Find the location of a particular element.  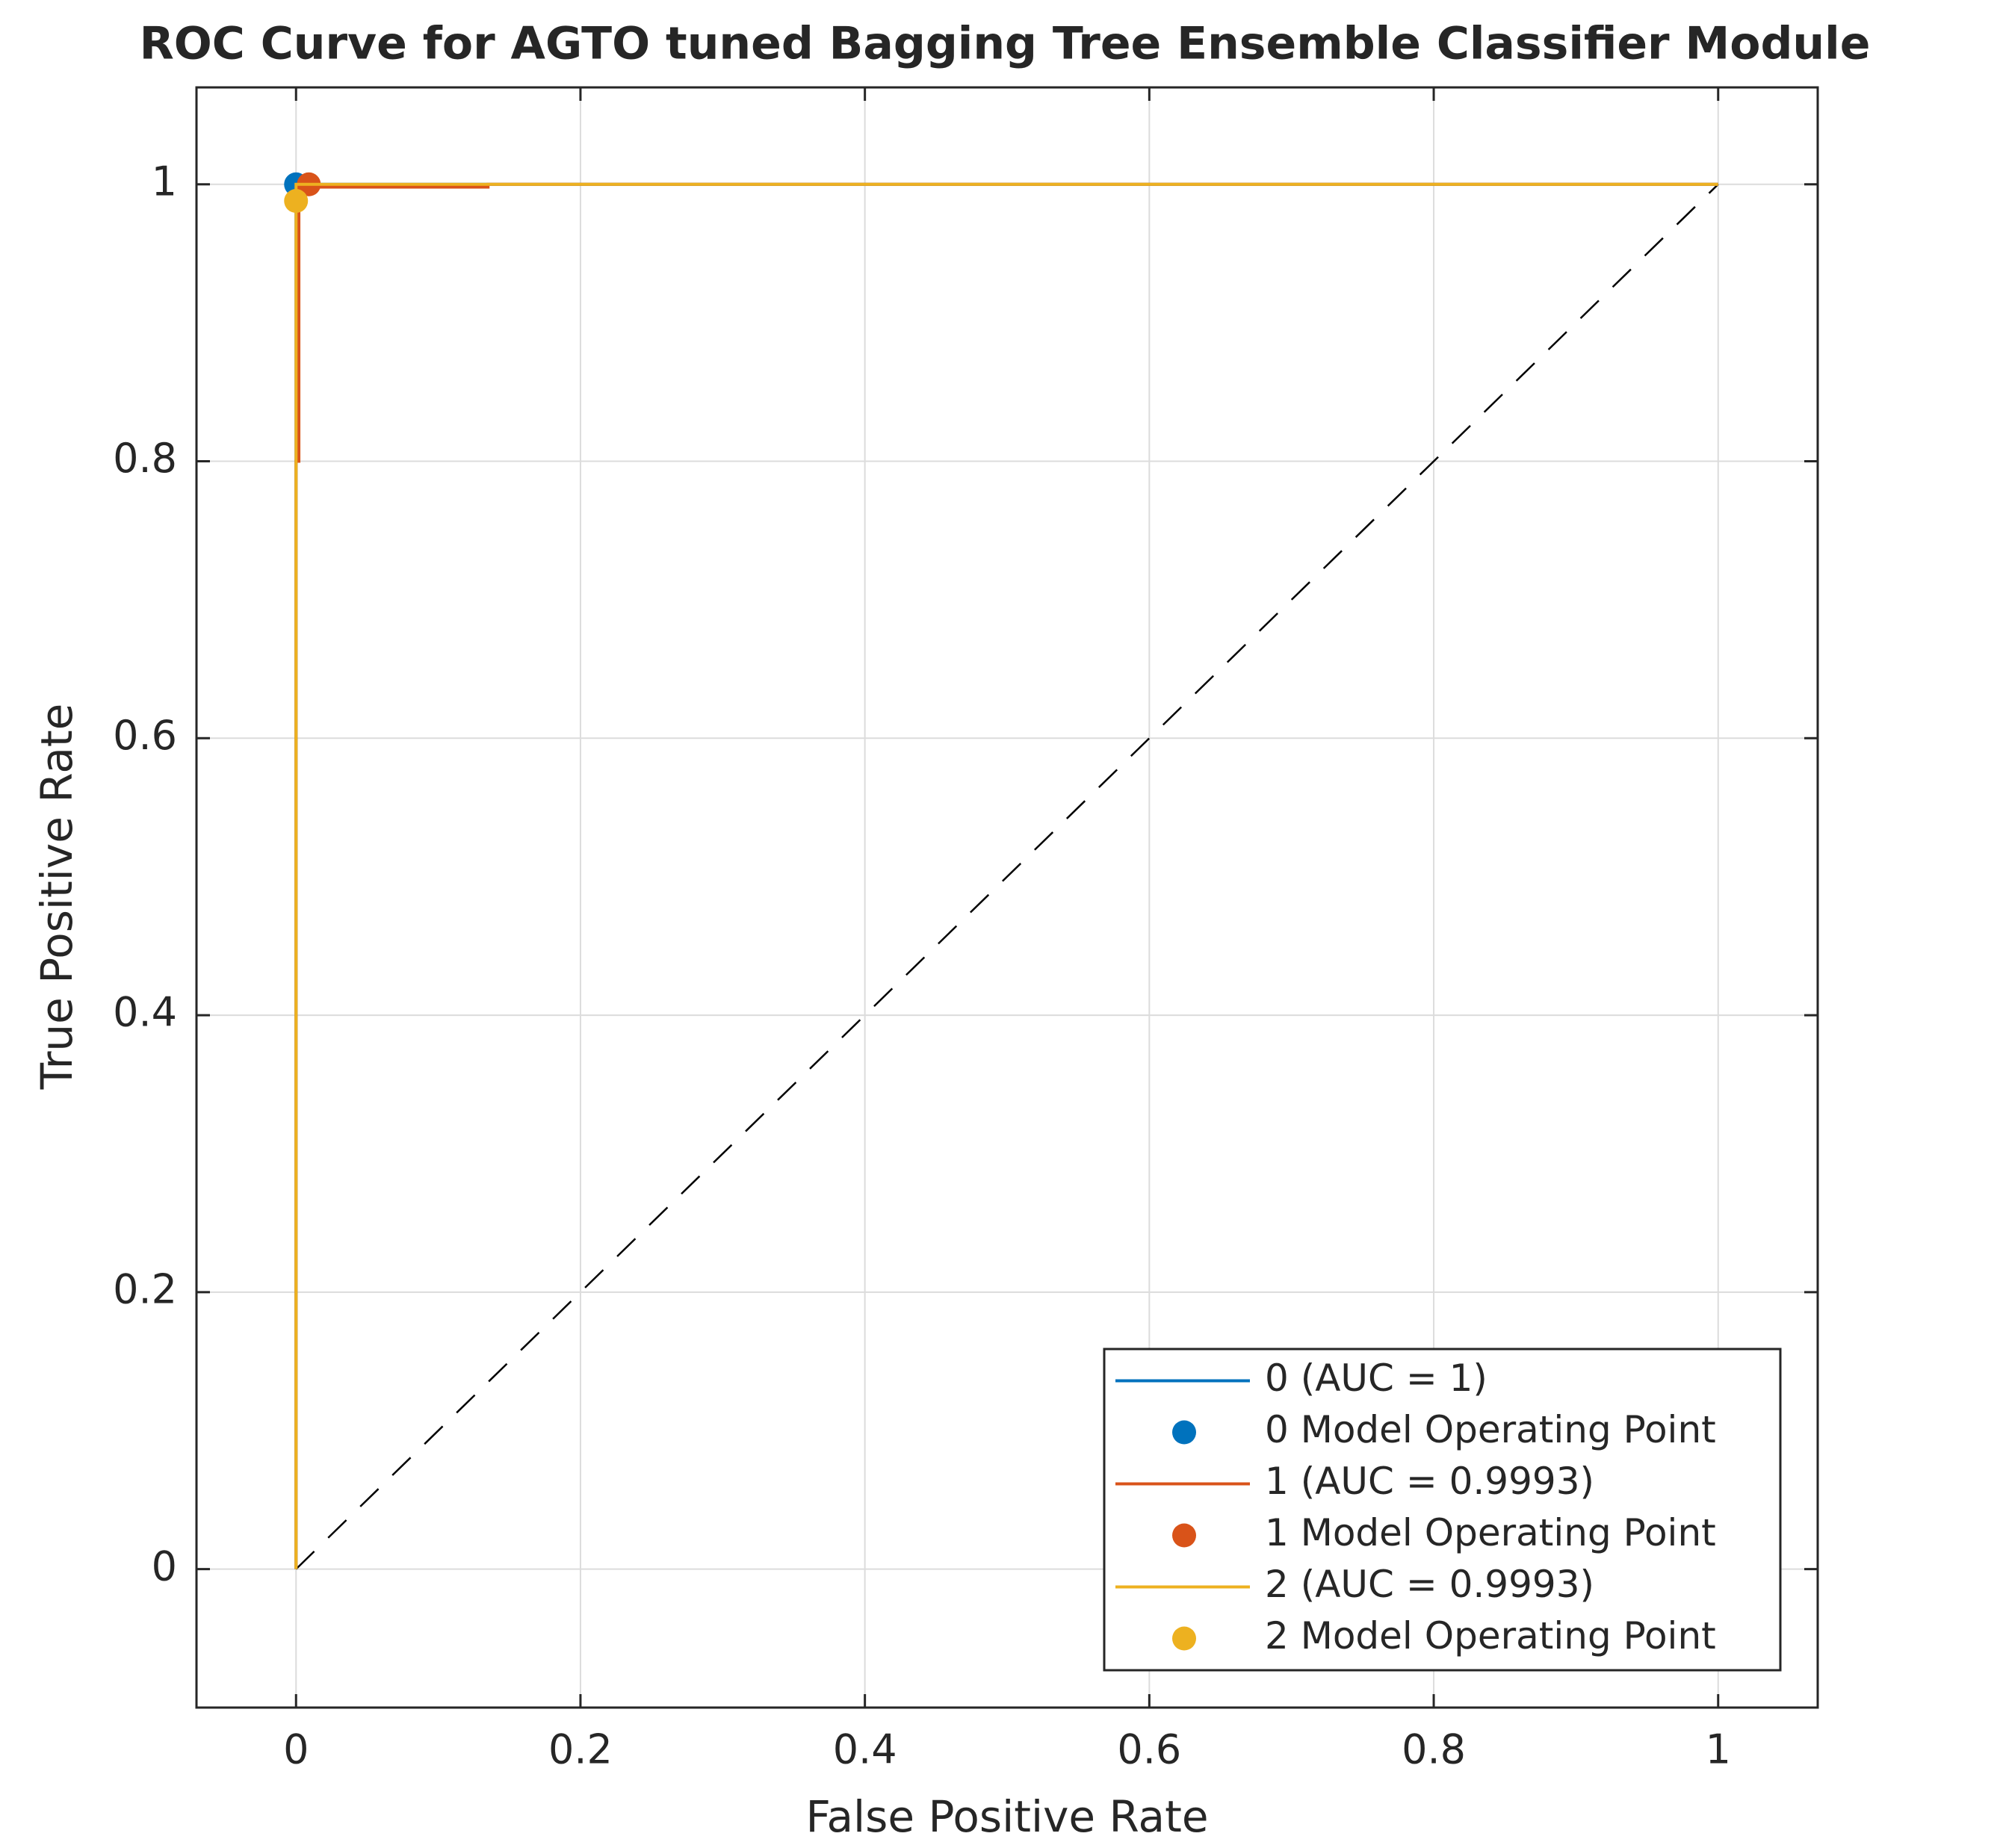

legend-box is located at coordinates (1442, 1510).